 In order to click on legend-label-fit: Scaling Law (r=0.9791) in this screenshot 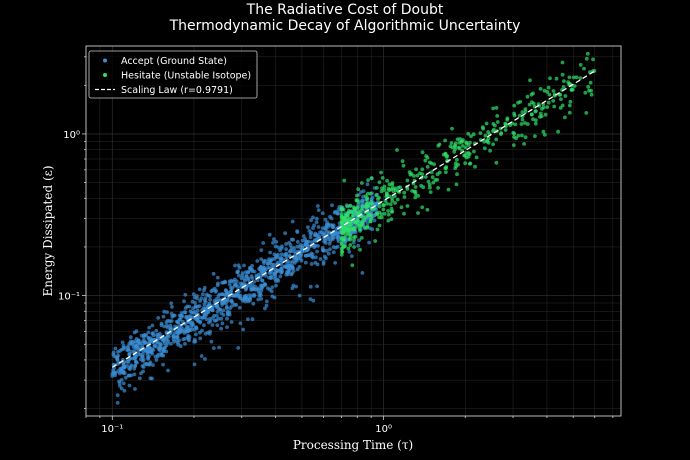, I will do `click(177, 90)`.